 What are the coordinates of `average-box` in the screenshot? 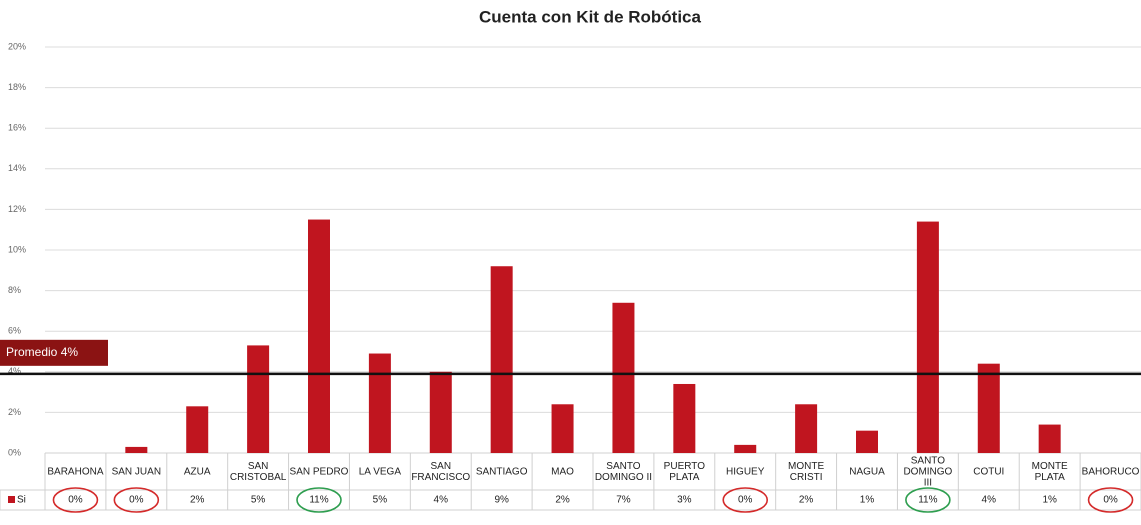 It's located at (54, 352).